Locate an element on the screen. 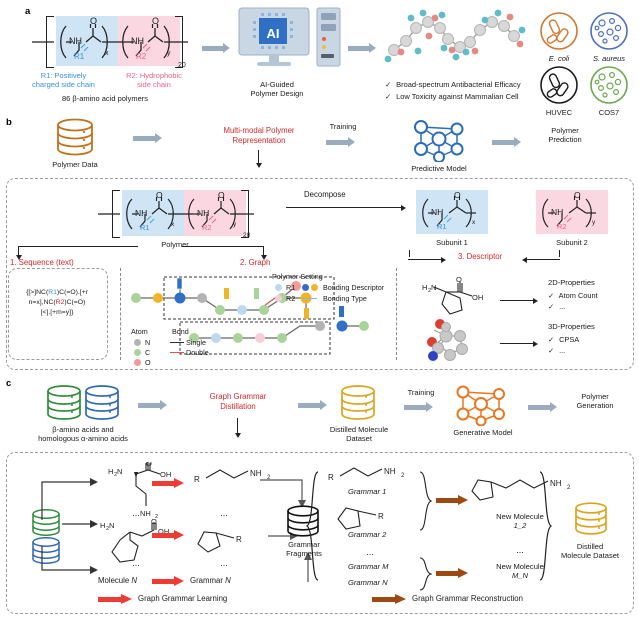  panel-letter-a: a is located at coordinates (28, 11).